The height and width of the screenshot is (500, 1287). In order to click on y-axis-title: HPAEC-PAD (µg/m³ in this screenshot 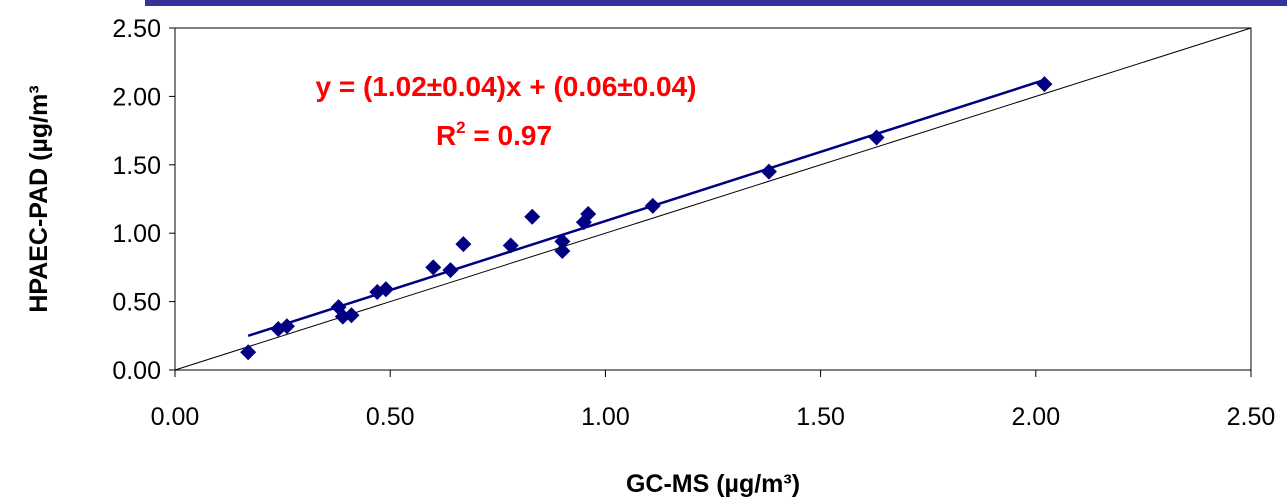, I will do `click(39, 198)`.